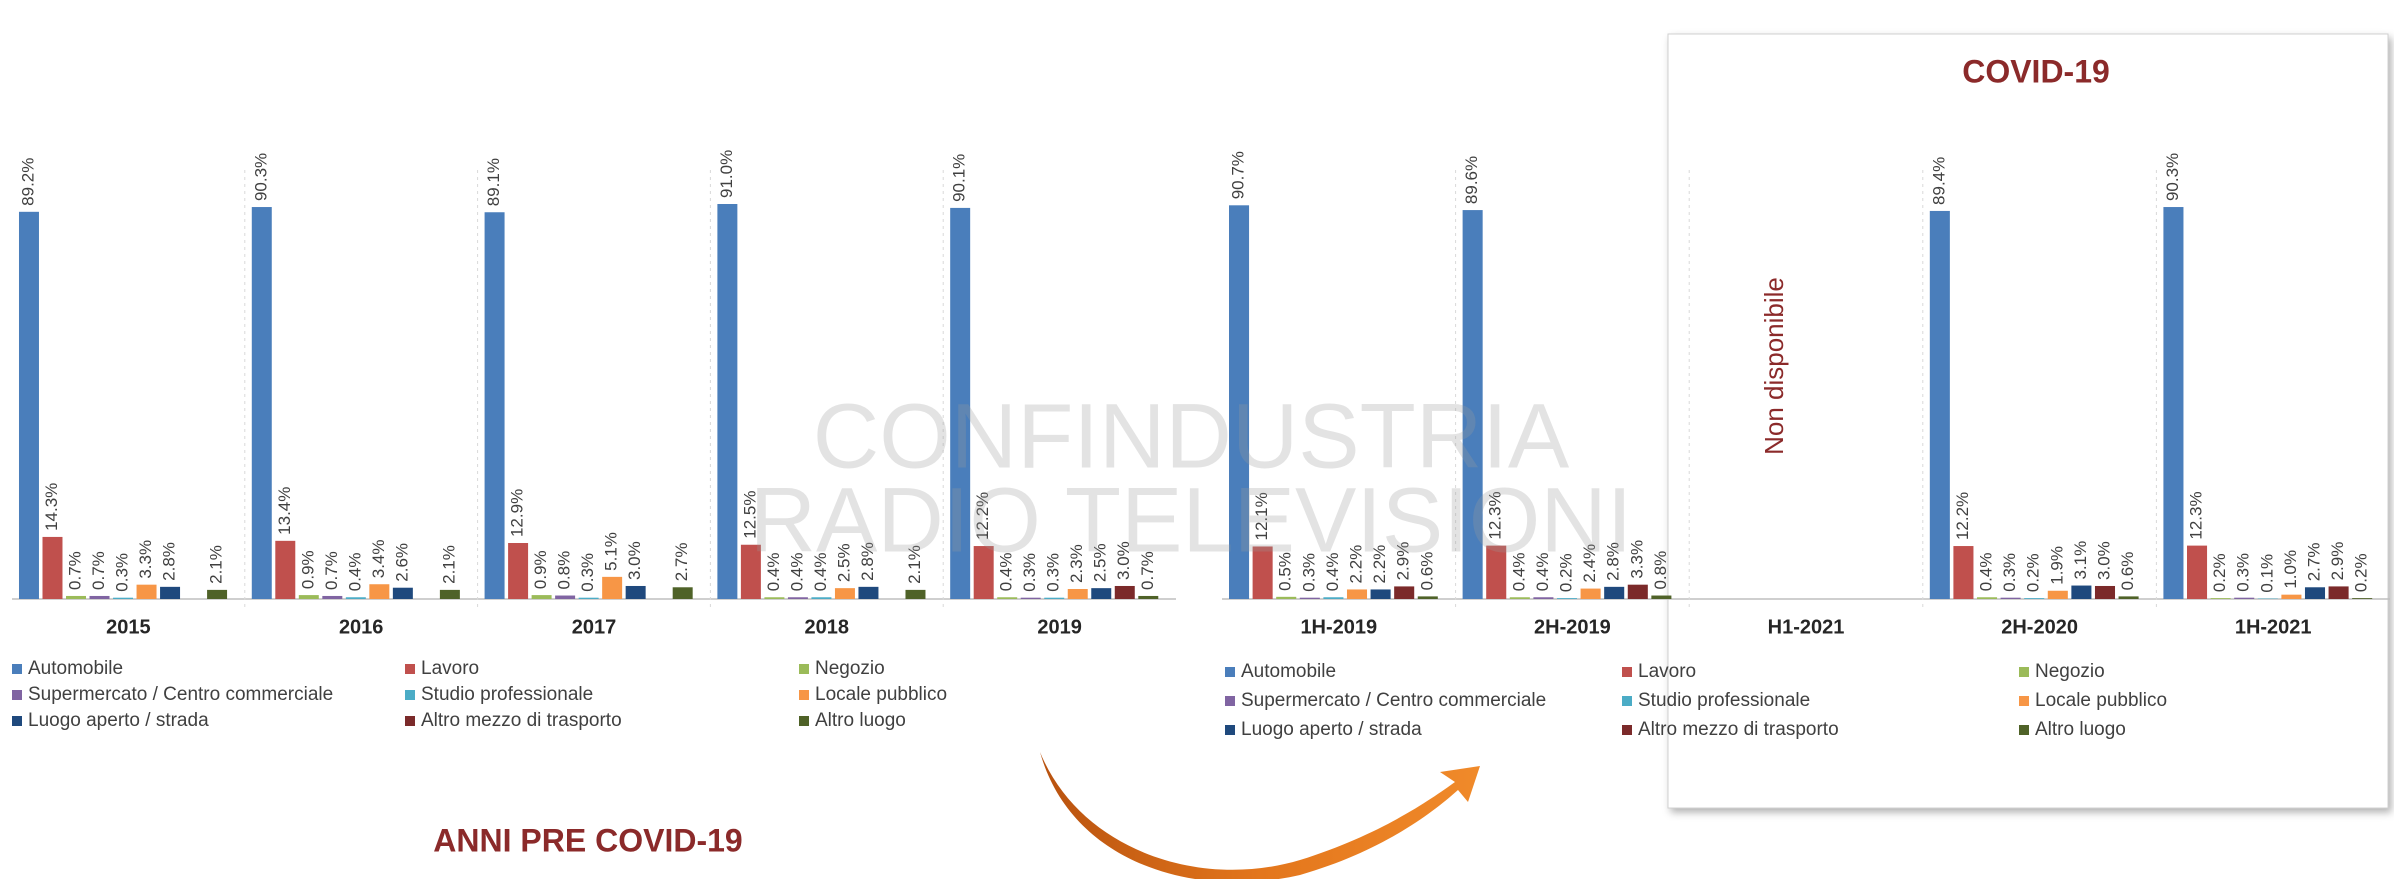 This screenshot has height=879, width=2394. What do you see at coordinates (493, 182) in the screenshot?
I see `value-label: 89.1%` at bounding box center [493, 182].